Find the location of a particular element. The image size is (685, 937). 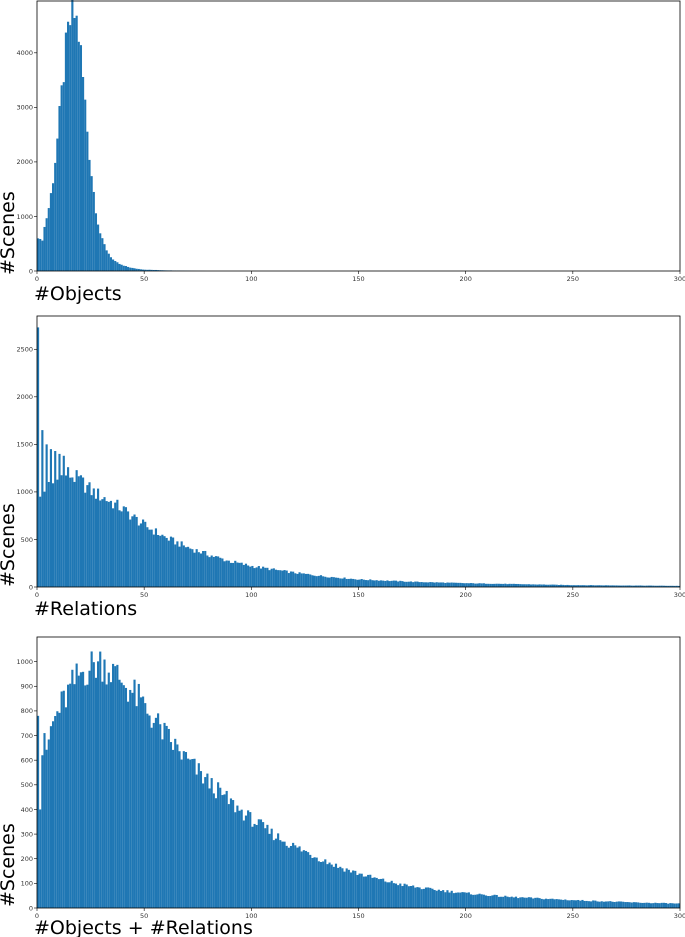

y-axis-label: #Scenes is located at coordinates (9, 865).